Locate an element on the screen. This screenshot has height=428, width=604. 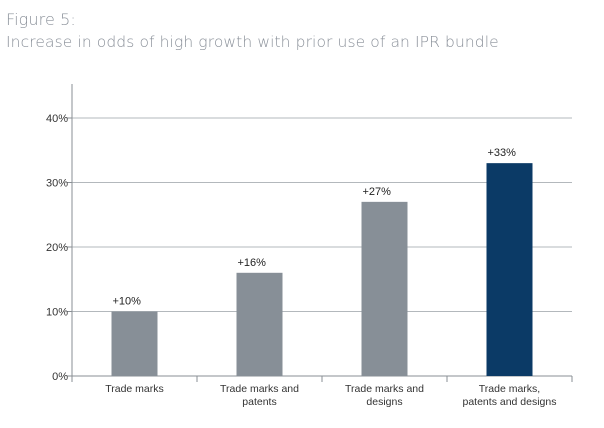
data-label: +27% is located at coordinates (377, 192).